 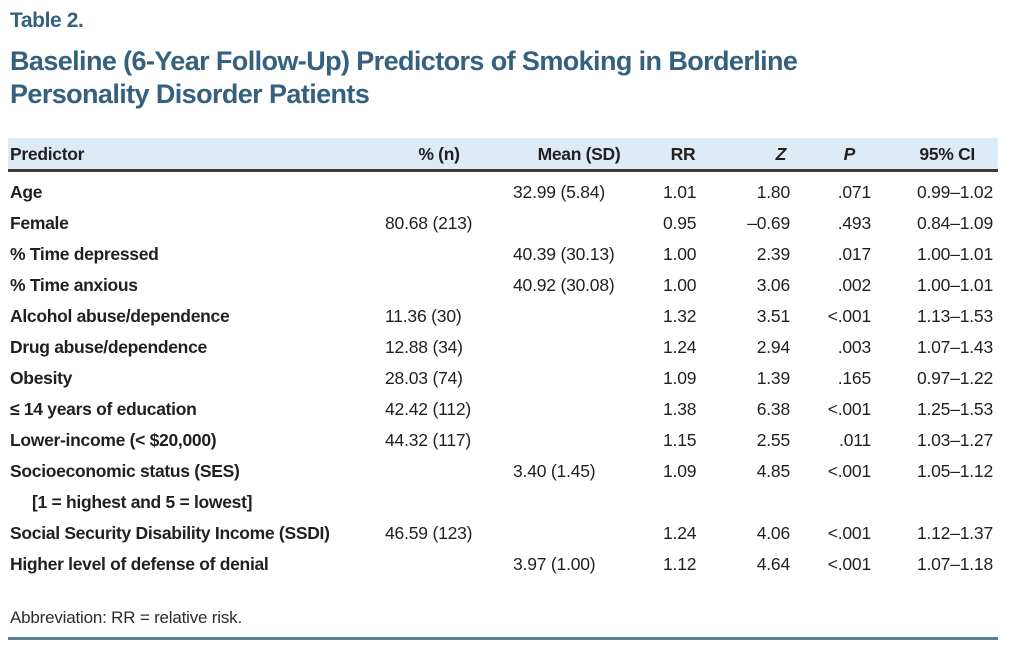 I want to click on cell-z: 2.94, so click(x=773, y=347).